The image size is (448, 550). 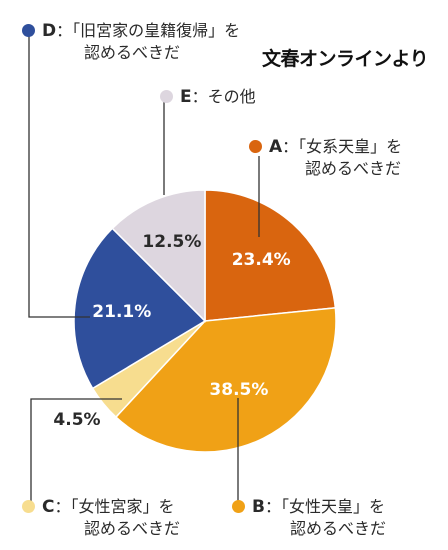 I want to click on legend-swatch-a, so click(x=255, y=146).